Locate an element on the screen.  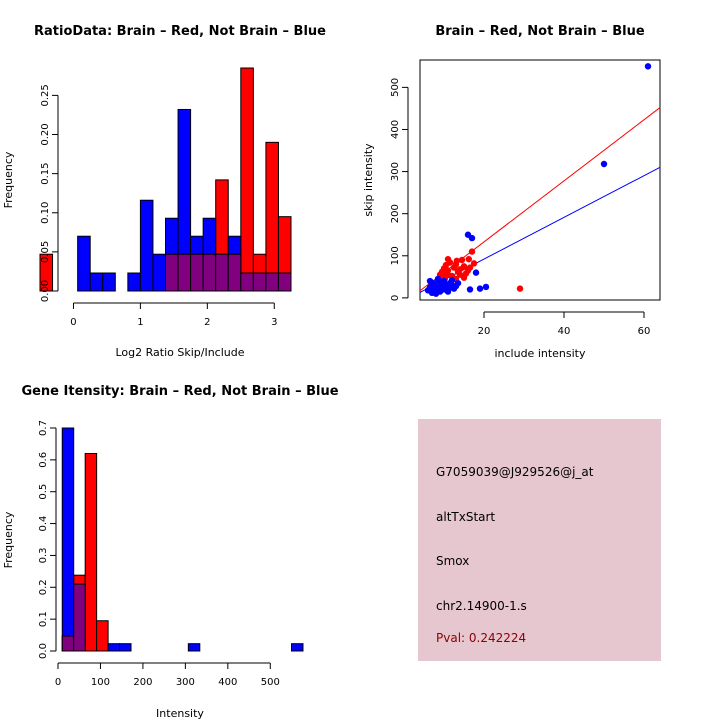
info-panel-background is located at coordinates (539, 540).